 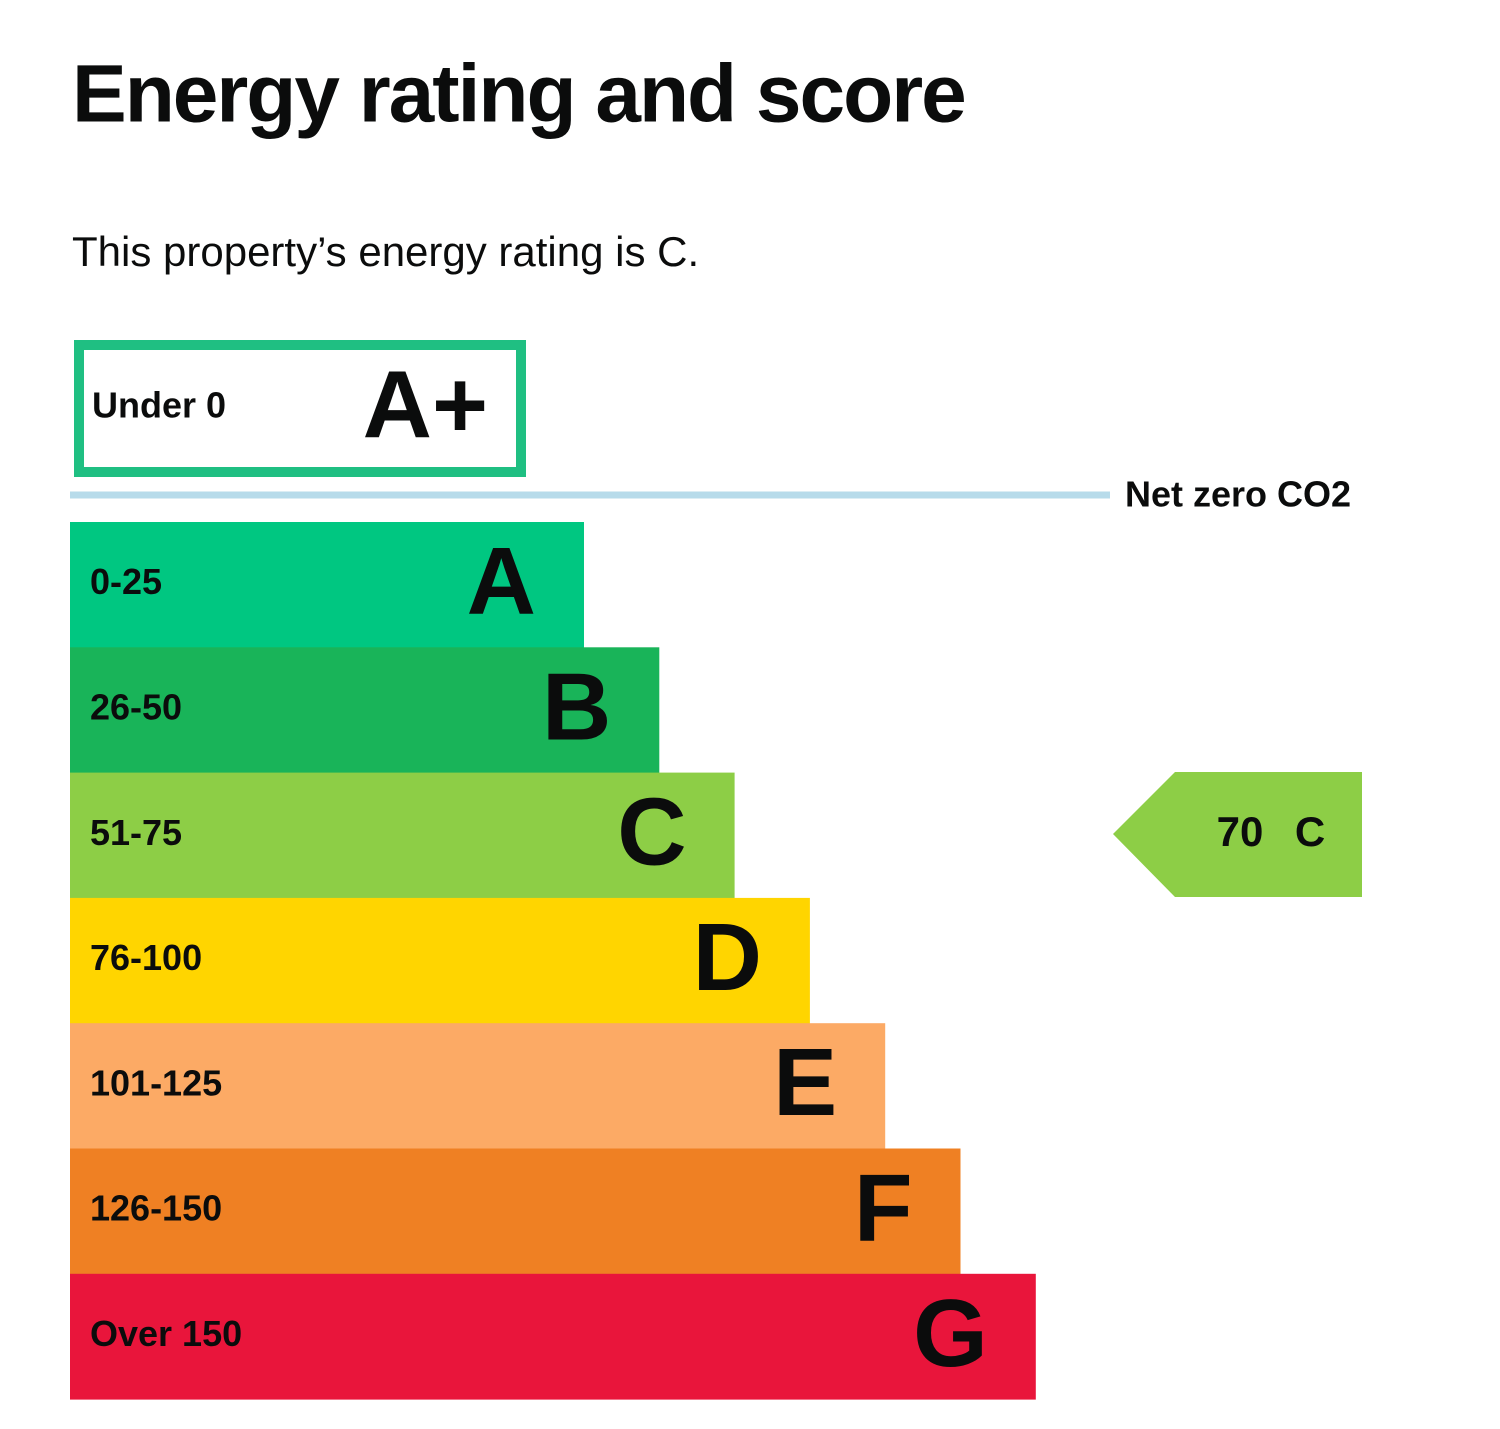 What do you see at coordinates (159, 405) in the screenshot?
I see `top-band-range: Under 0` at bounding box center [159, 405].